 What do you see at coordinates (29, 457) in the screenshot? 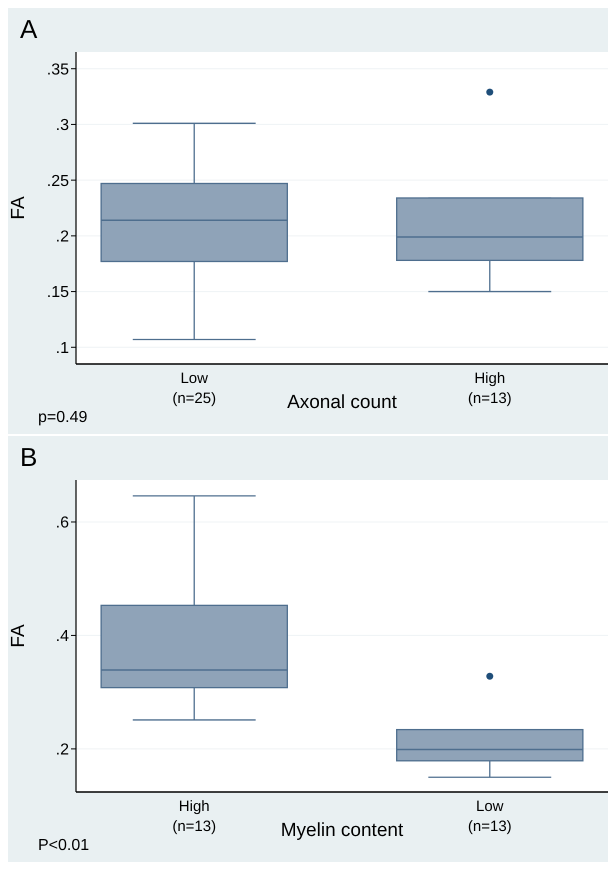
I see `chart-title: B` at bounding box center [29, 457].